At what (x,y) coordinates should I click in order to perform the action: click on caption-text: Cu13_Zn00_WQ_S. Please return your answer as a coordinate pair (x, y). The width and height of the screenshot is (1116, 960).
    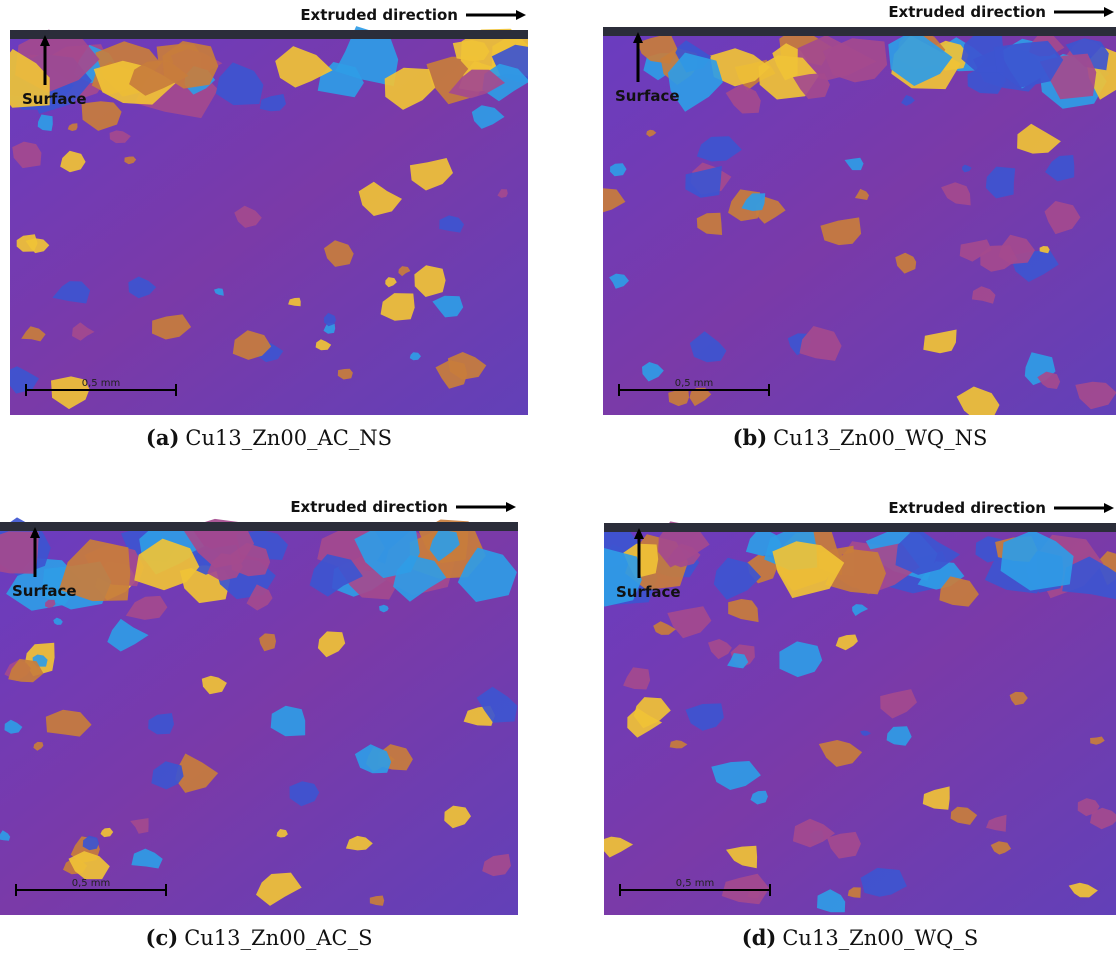
    Looking at the image, I should click on (880, 938).